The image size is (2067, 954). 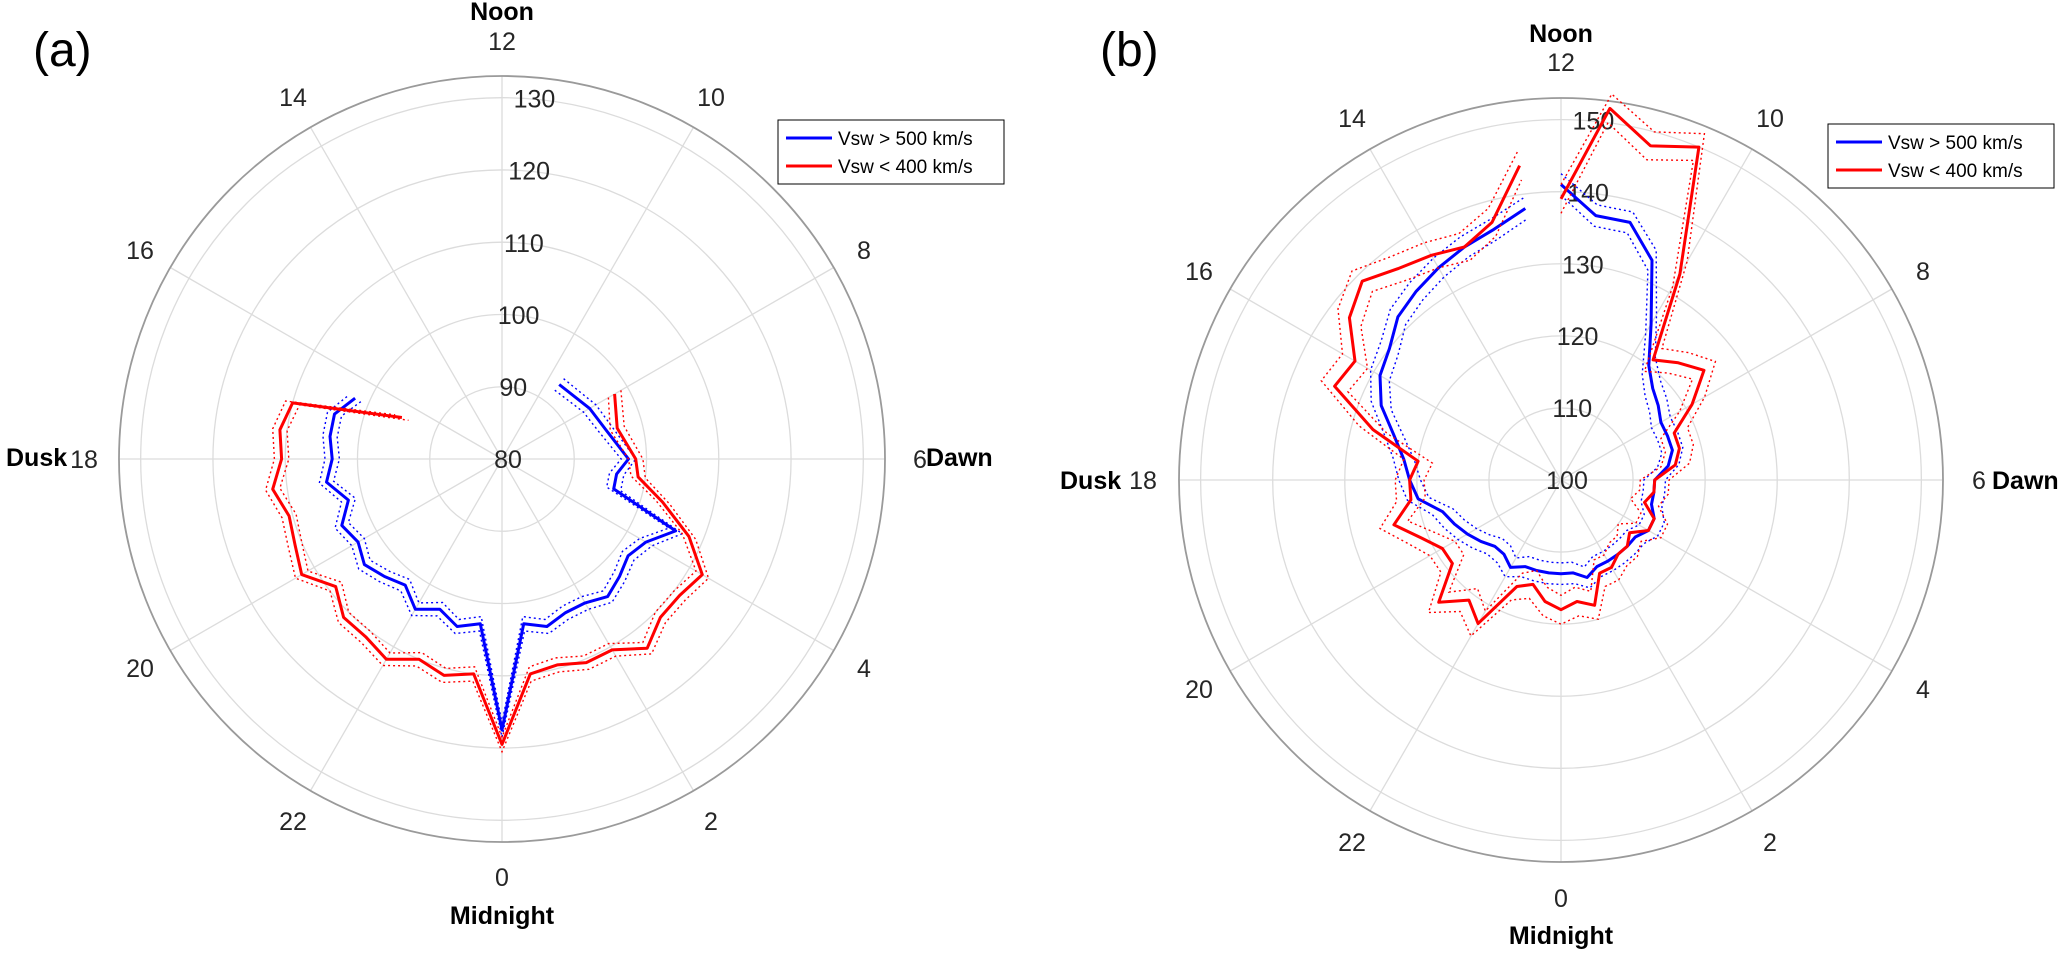 What do you see at coordinates (62, 50) in the screenshot?
I see `panel-label-a: (a)` at bounding box center [62, 50].